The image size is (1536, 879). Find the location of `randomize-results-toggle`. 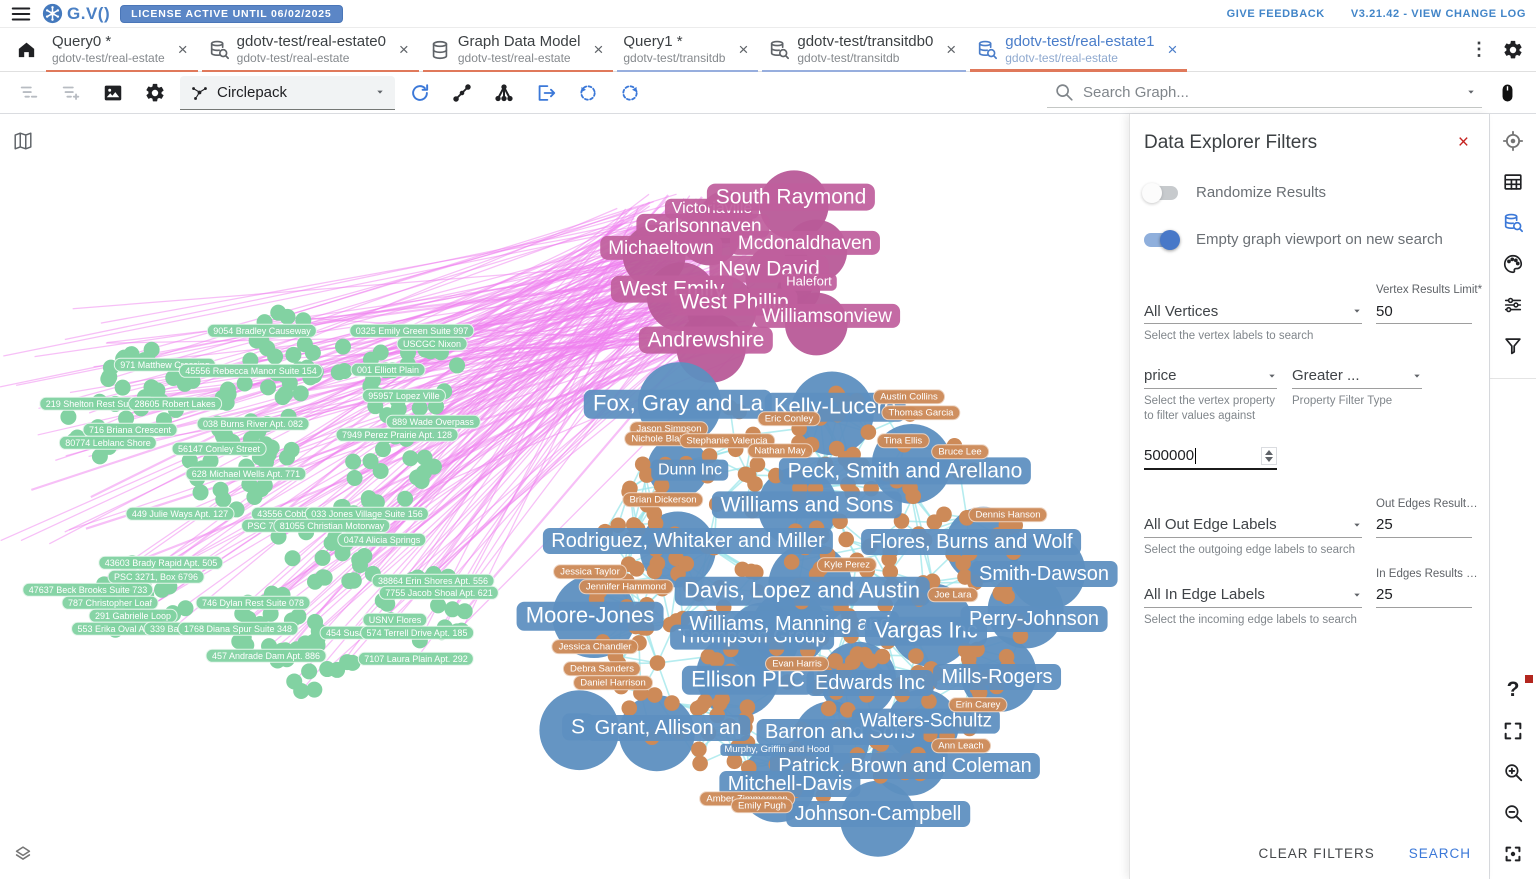

randomize-results-toggle is located at coordinates (1160, 192).